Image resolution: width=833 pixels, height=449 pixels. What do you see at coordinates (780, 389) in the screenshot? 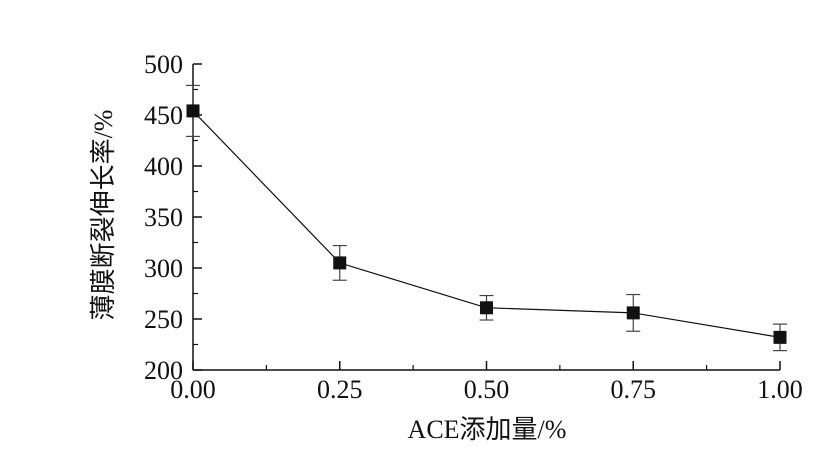
I see `x-tick-label: 1.00` at bounding box center [780, 389].